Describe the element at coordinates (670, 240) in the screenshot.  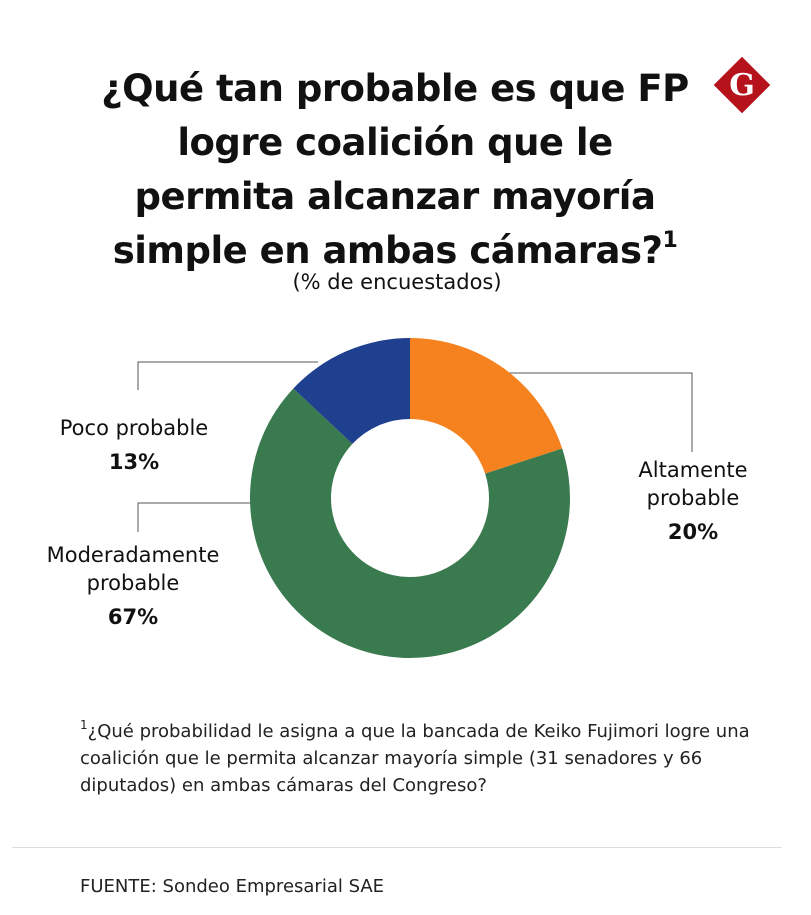
I see `title-note-marker: 1` at that location.